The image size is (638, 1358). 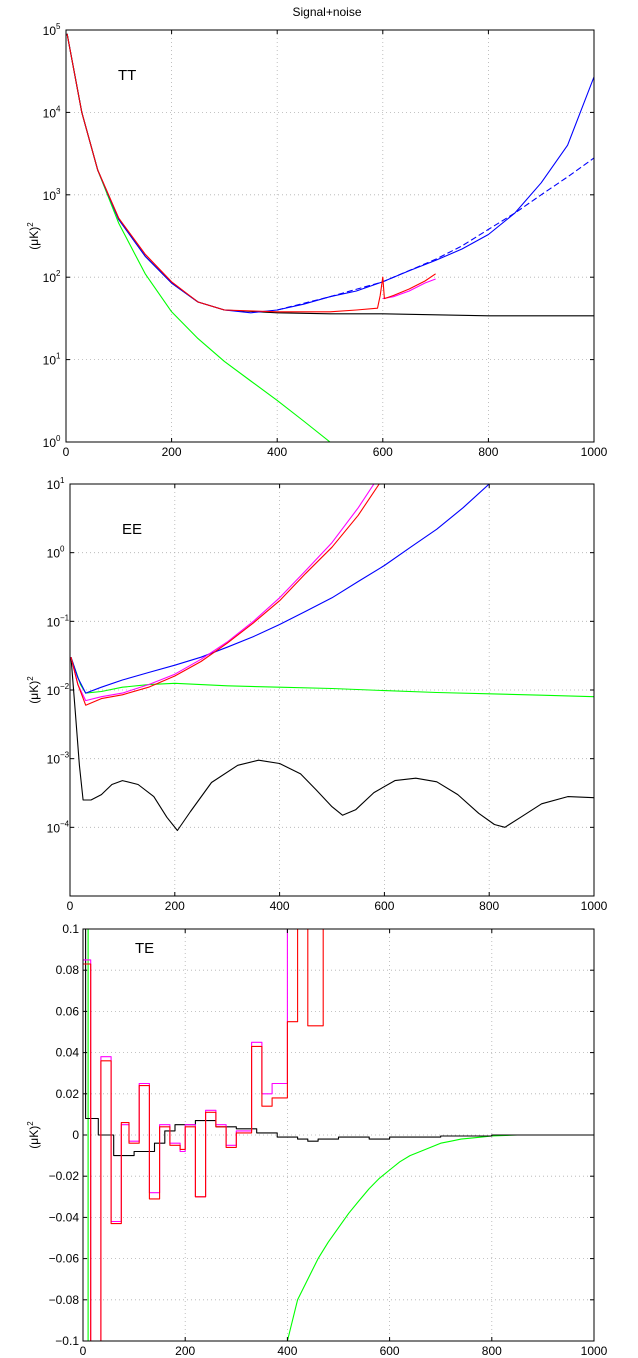 What do you see at coordinates (65, 686) in the screenshot?
I see `y-tick-label-exp: −2` at bounding box center [65, 686].